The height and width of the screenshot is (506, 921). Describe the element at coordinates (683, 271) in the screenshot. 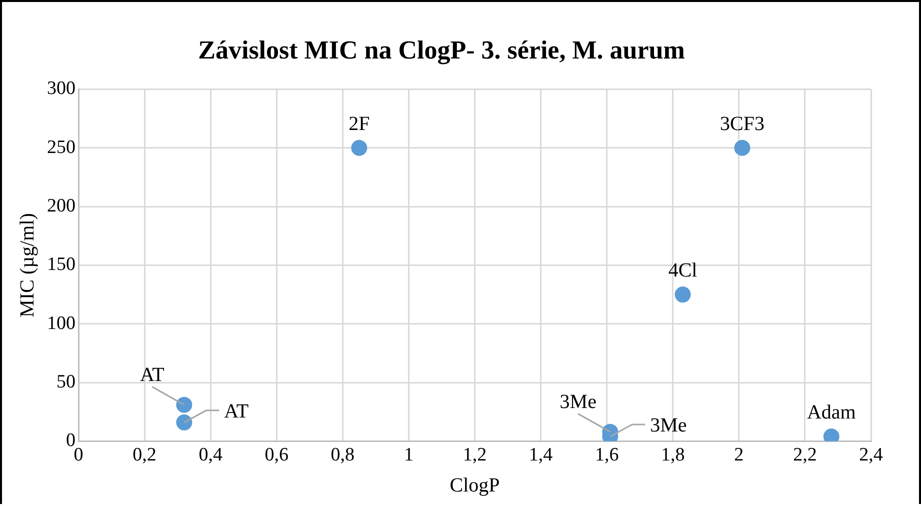

I see `annotation: 4Cl` at that location.